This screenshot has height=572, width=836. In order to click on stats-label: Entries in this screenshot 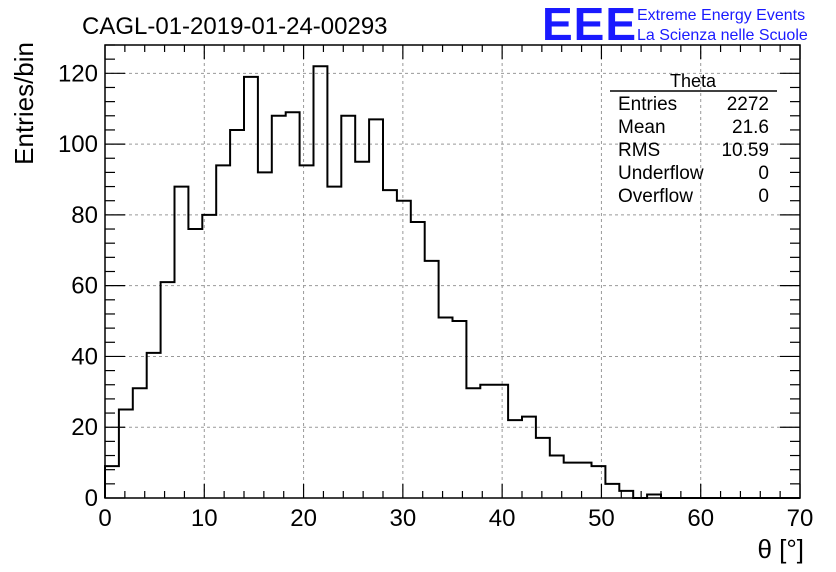, I will do `click(647, 104)`.